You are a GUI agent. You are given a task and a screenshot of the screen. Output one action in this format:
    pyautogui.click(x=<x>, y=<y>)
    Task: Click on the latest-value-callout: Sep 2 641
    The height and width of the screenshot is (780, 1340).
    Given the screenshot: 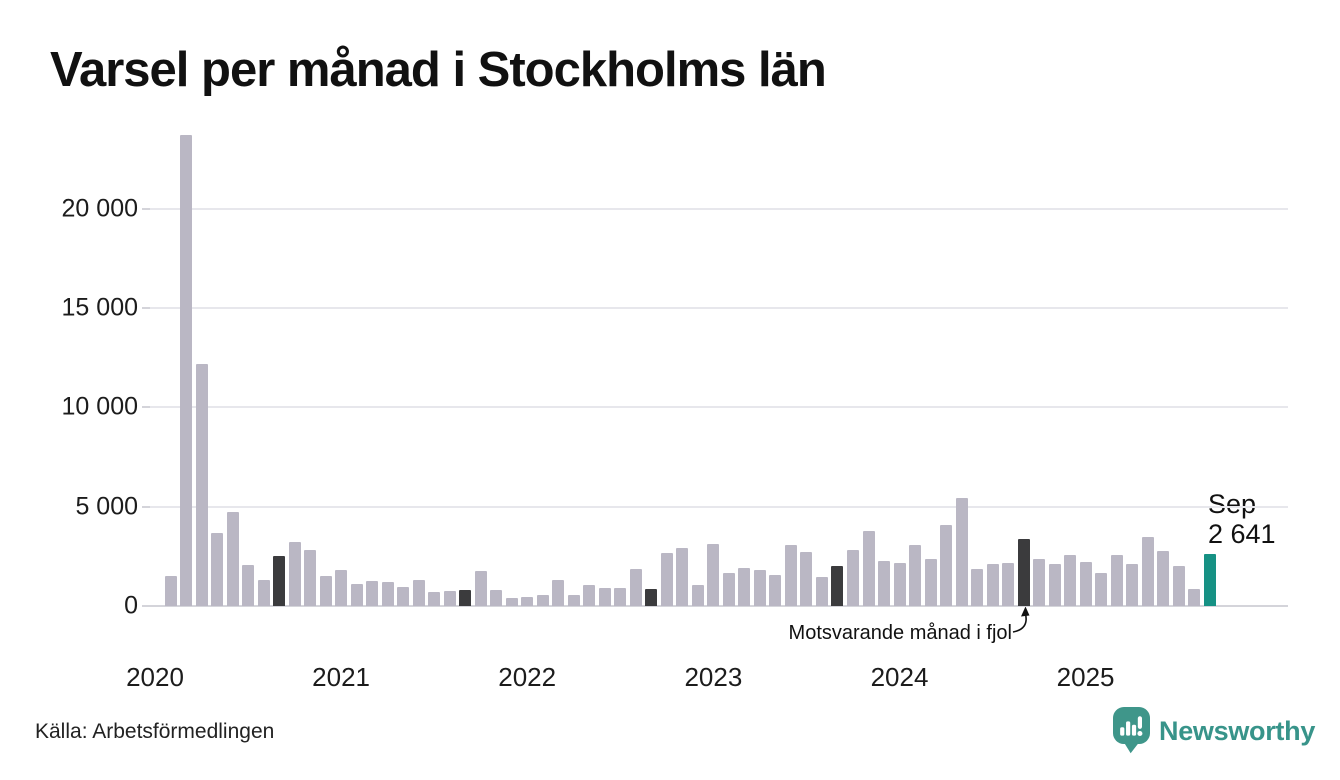 What is the action you would take?
    pyautogui.click(x=1242, y=519)
    